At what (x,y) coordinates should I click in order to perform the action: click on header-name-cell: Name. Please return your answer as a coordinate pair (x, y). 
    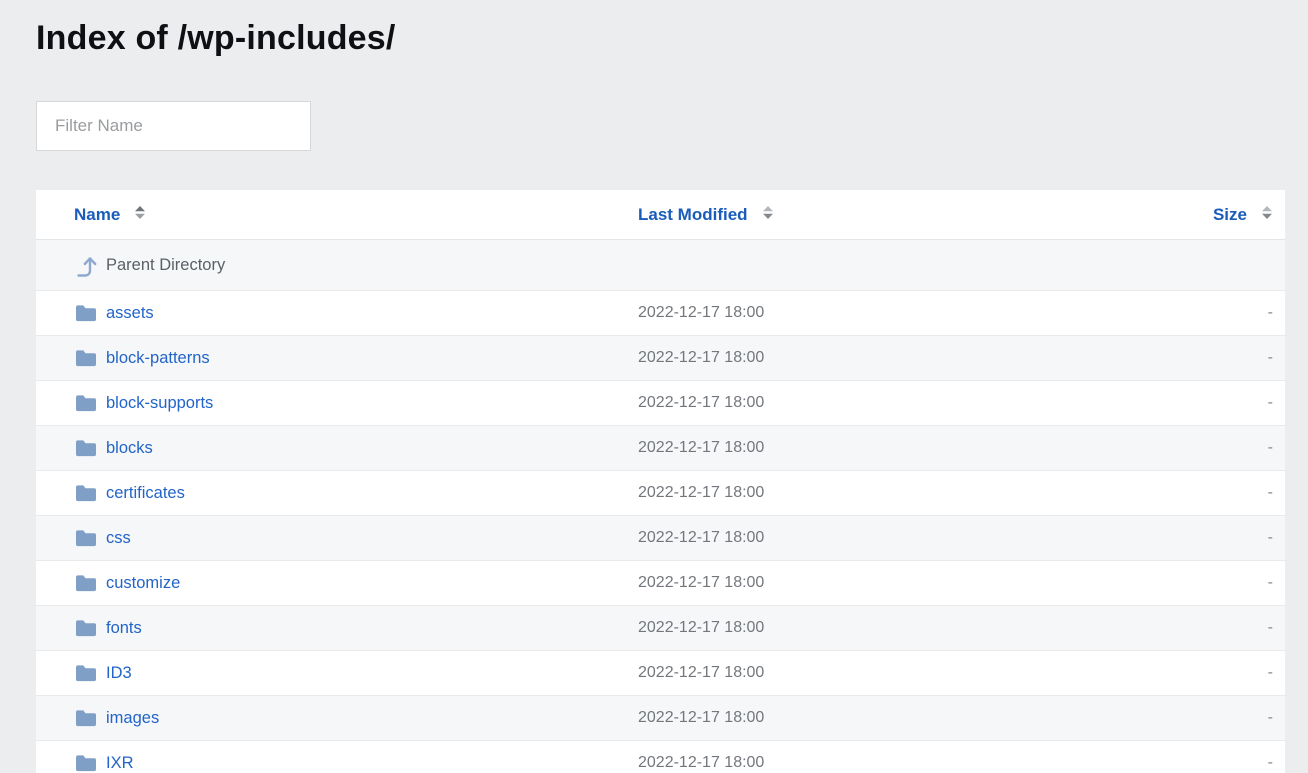
    Looking at the image, I should click on (337, 215).